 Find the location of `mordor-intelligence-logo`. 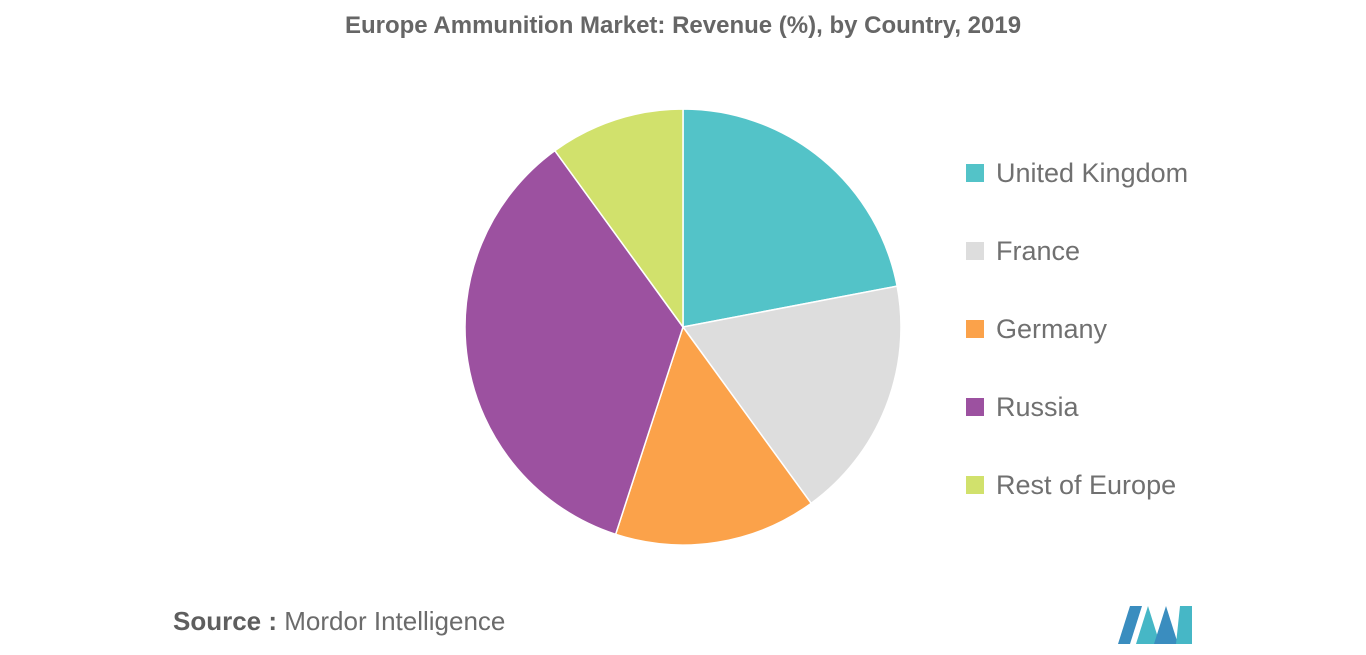

mordor-intelligence-logo is located at coordinates (1155, 625).